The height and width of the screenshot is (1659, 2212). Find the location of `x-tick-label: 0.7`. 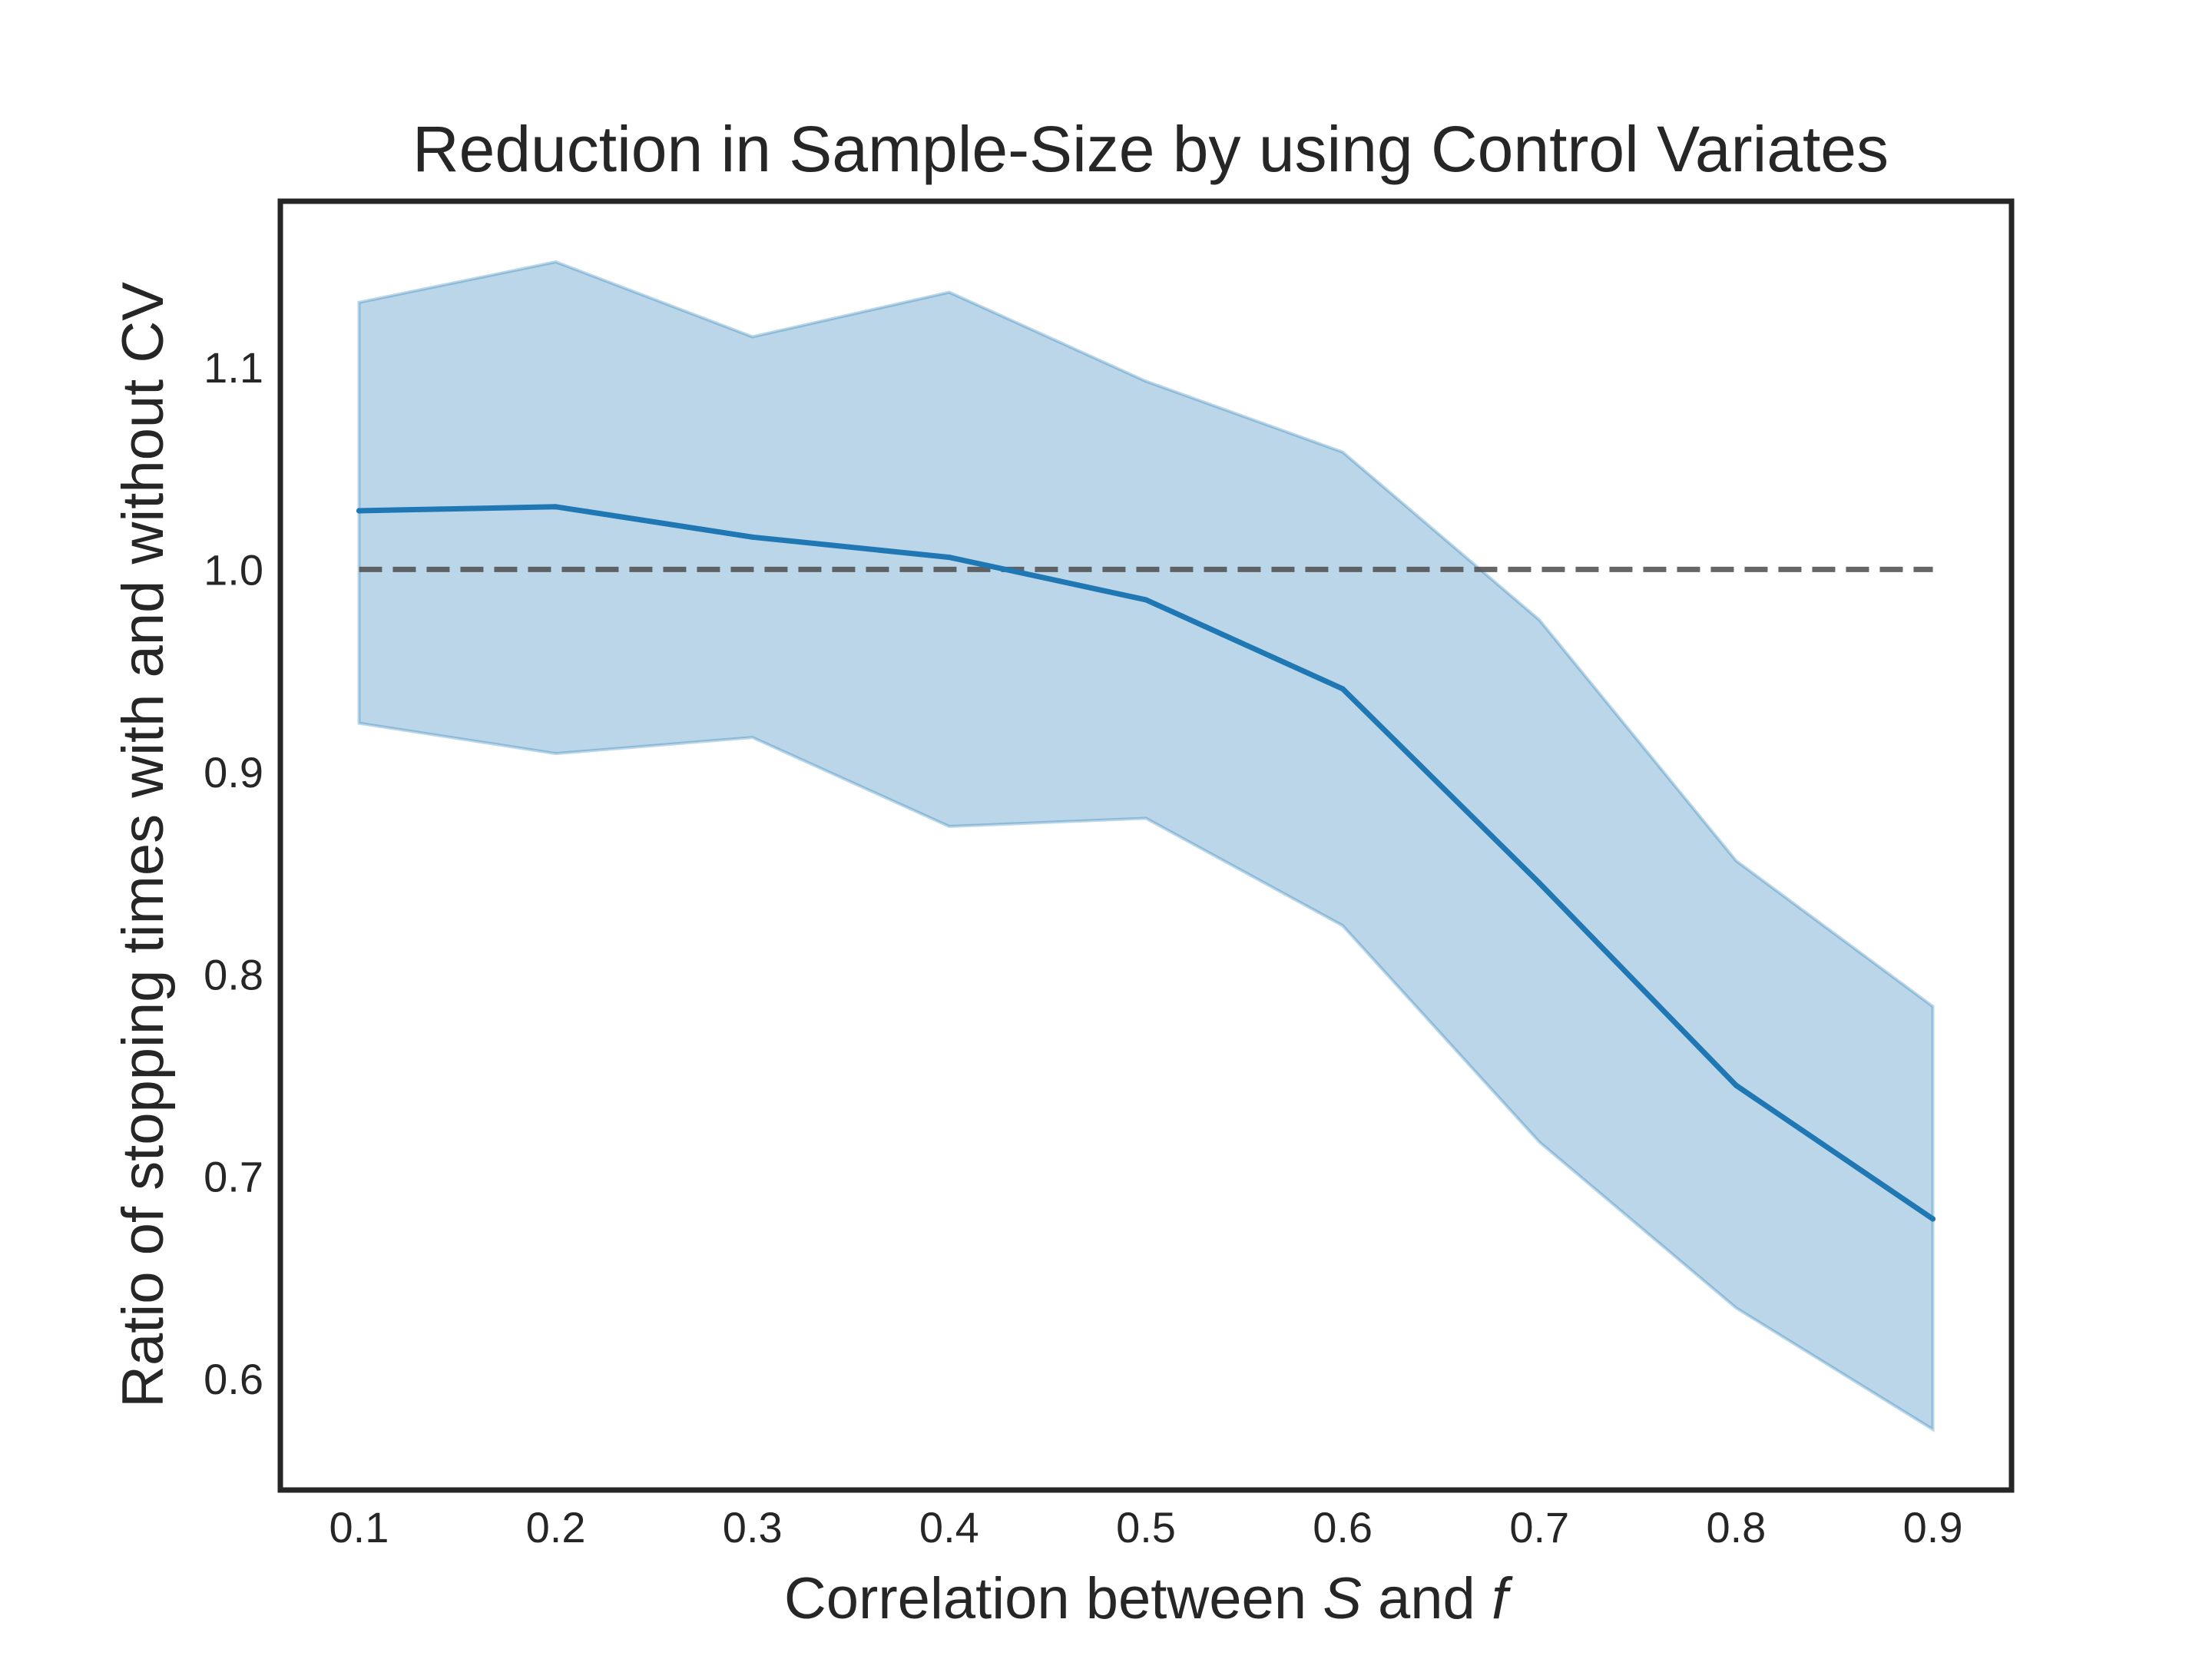

x-tick-label: 0.7 is located at coordinates (1539, 1527).